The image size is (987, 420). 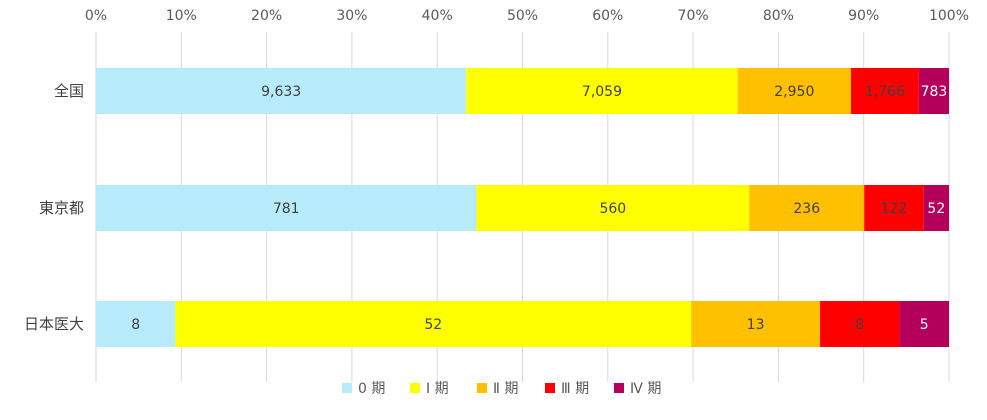 I want to click on legend: 0 期 Ⅰ 期 Ⅱ 期 Ⅲ 期 Ⅳ 期, so click(x=501, y=389).